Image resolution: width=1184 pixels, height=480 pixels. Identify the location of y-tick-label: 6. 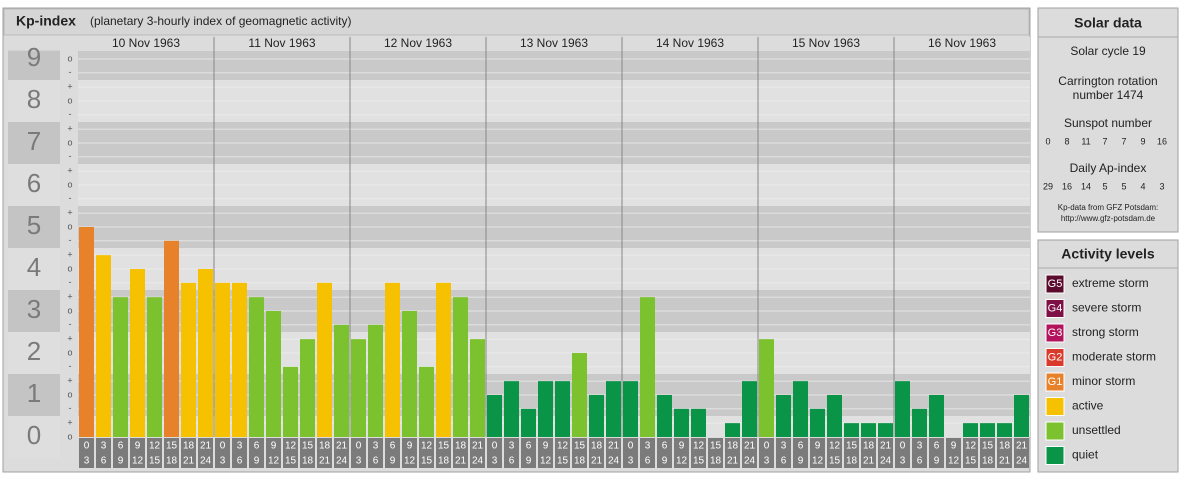
(34, 183).